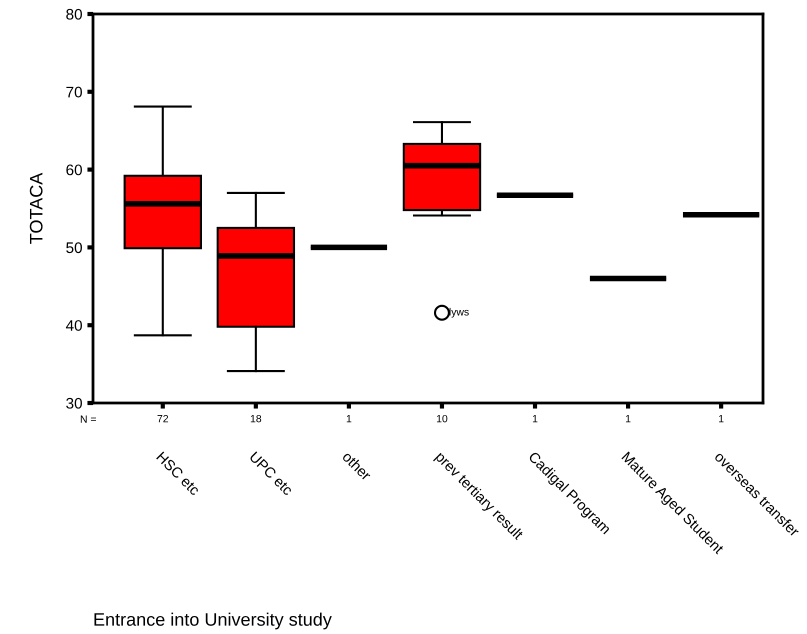 The width and height of the screenshot is (807, 634). What do you see at coordinates (459, 313) in the screenshot?
I see `annotation: lyws` at bounding box center [459, 313].